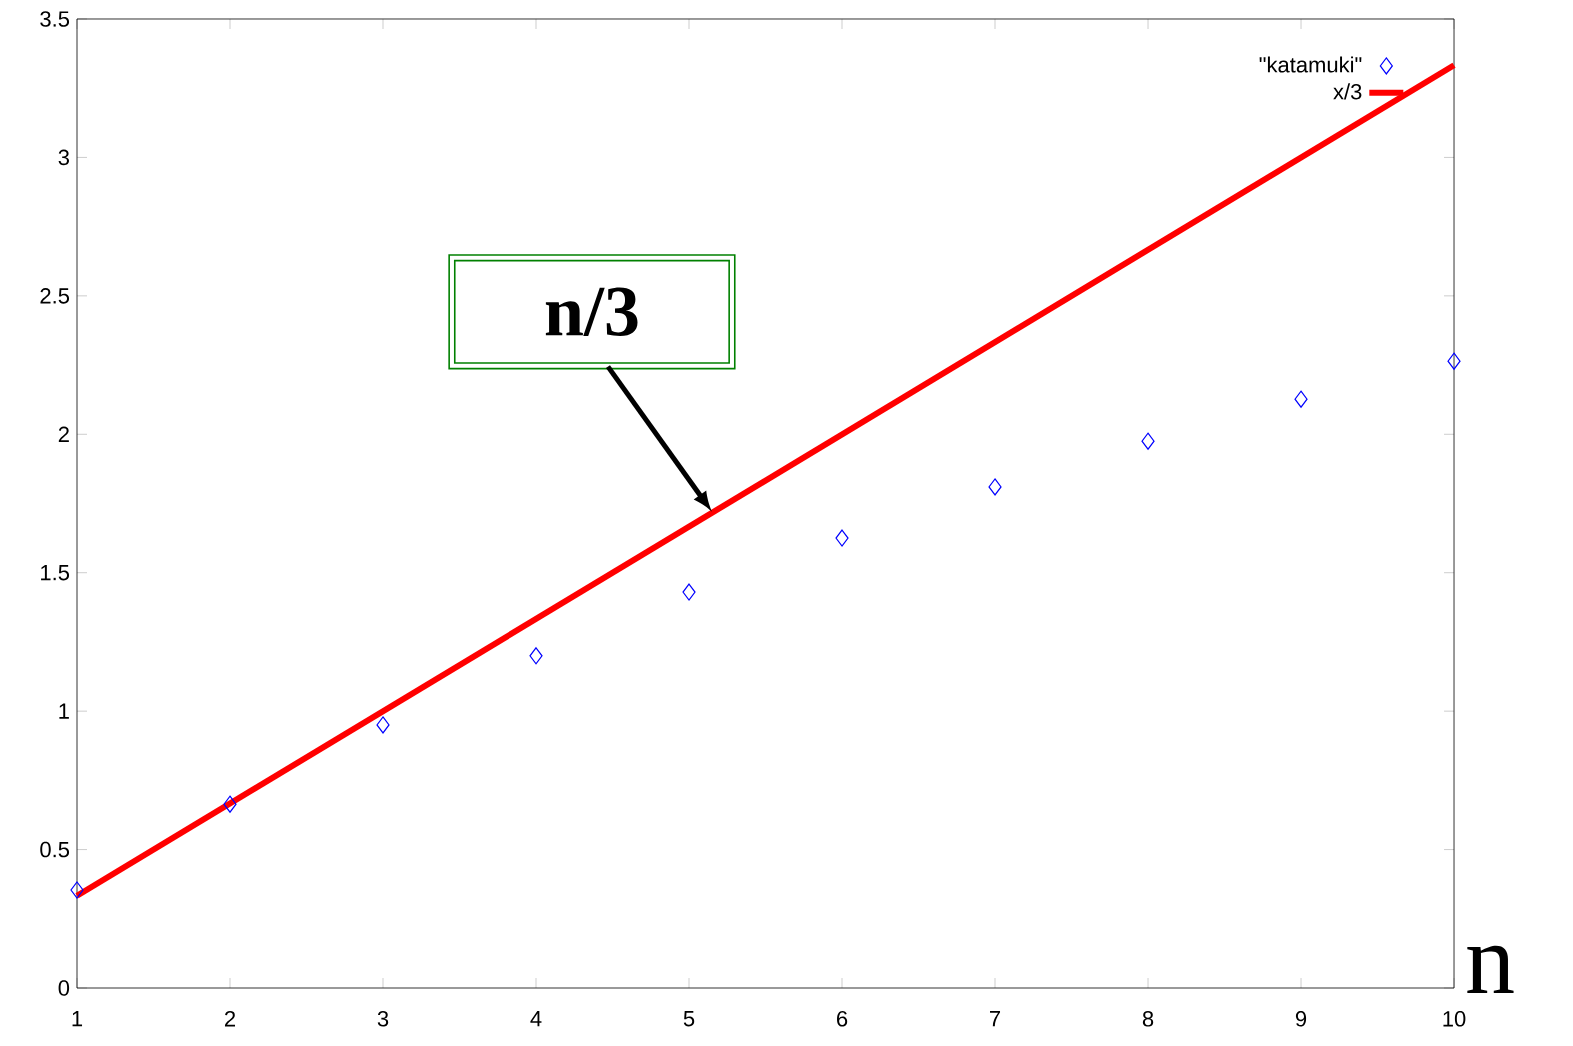 The height and width of the screenshot is (1046, 1573). I want to click on x-tick-label: 6, so click(842, 1019).